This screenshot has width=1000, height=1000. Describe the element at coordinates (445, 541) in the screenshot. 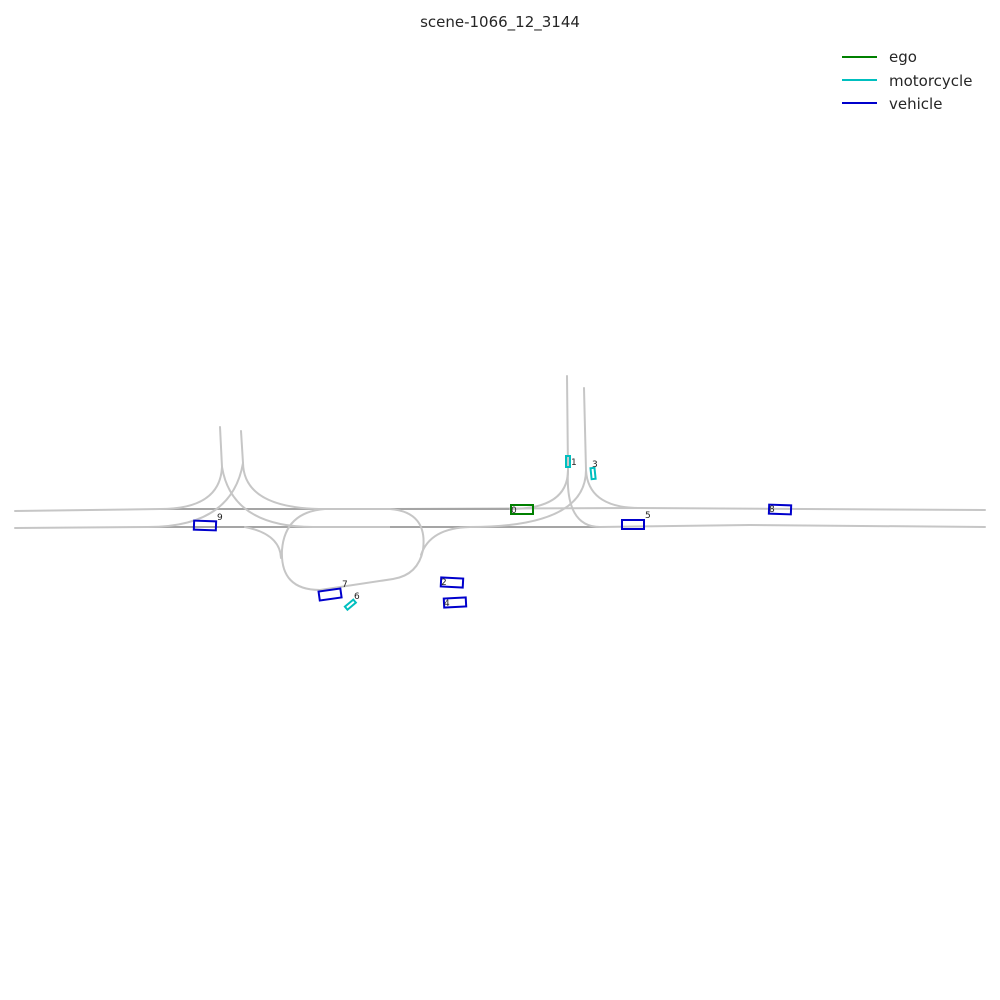

I see `lane-loop-east` at that location.